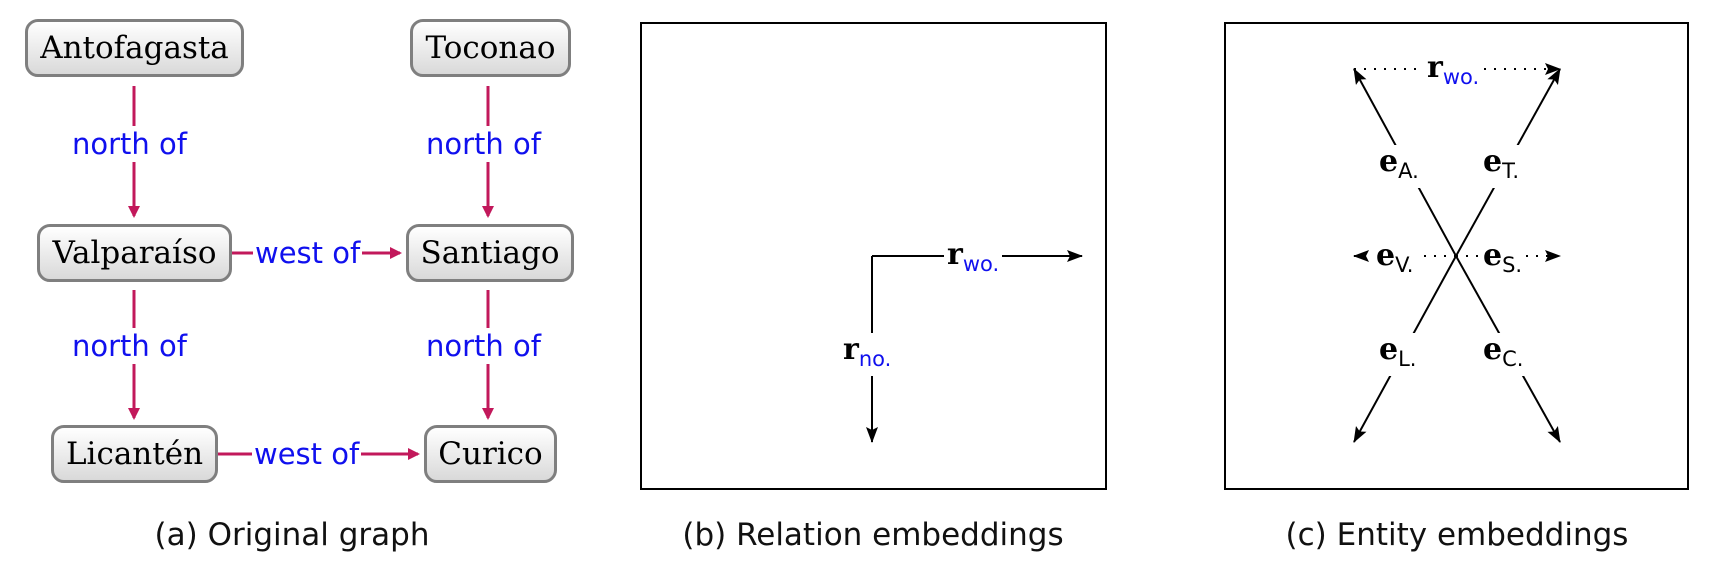 The image size is (1711, 577). Describe the element at coordinates (483, 346) in the screenshot. I see `edge-label-santiago-curico: north of` at that location.